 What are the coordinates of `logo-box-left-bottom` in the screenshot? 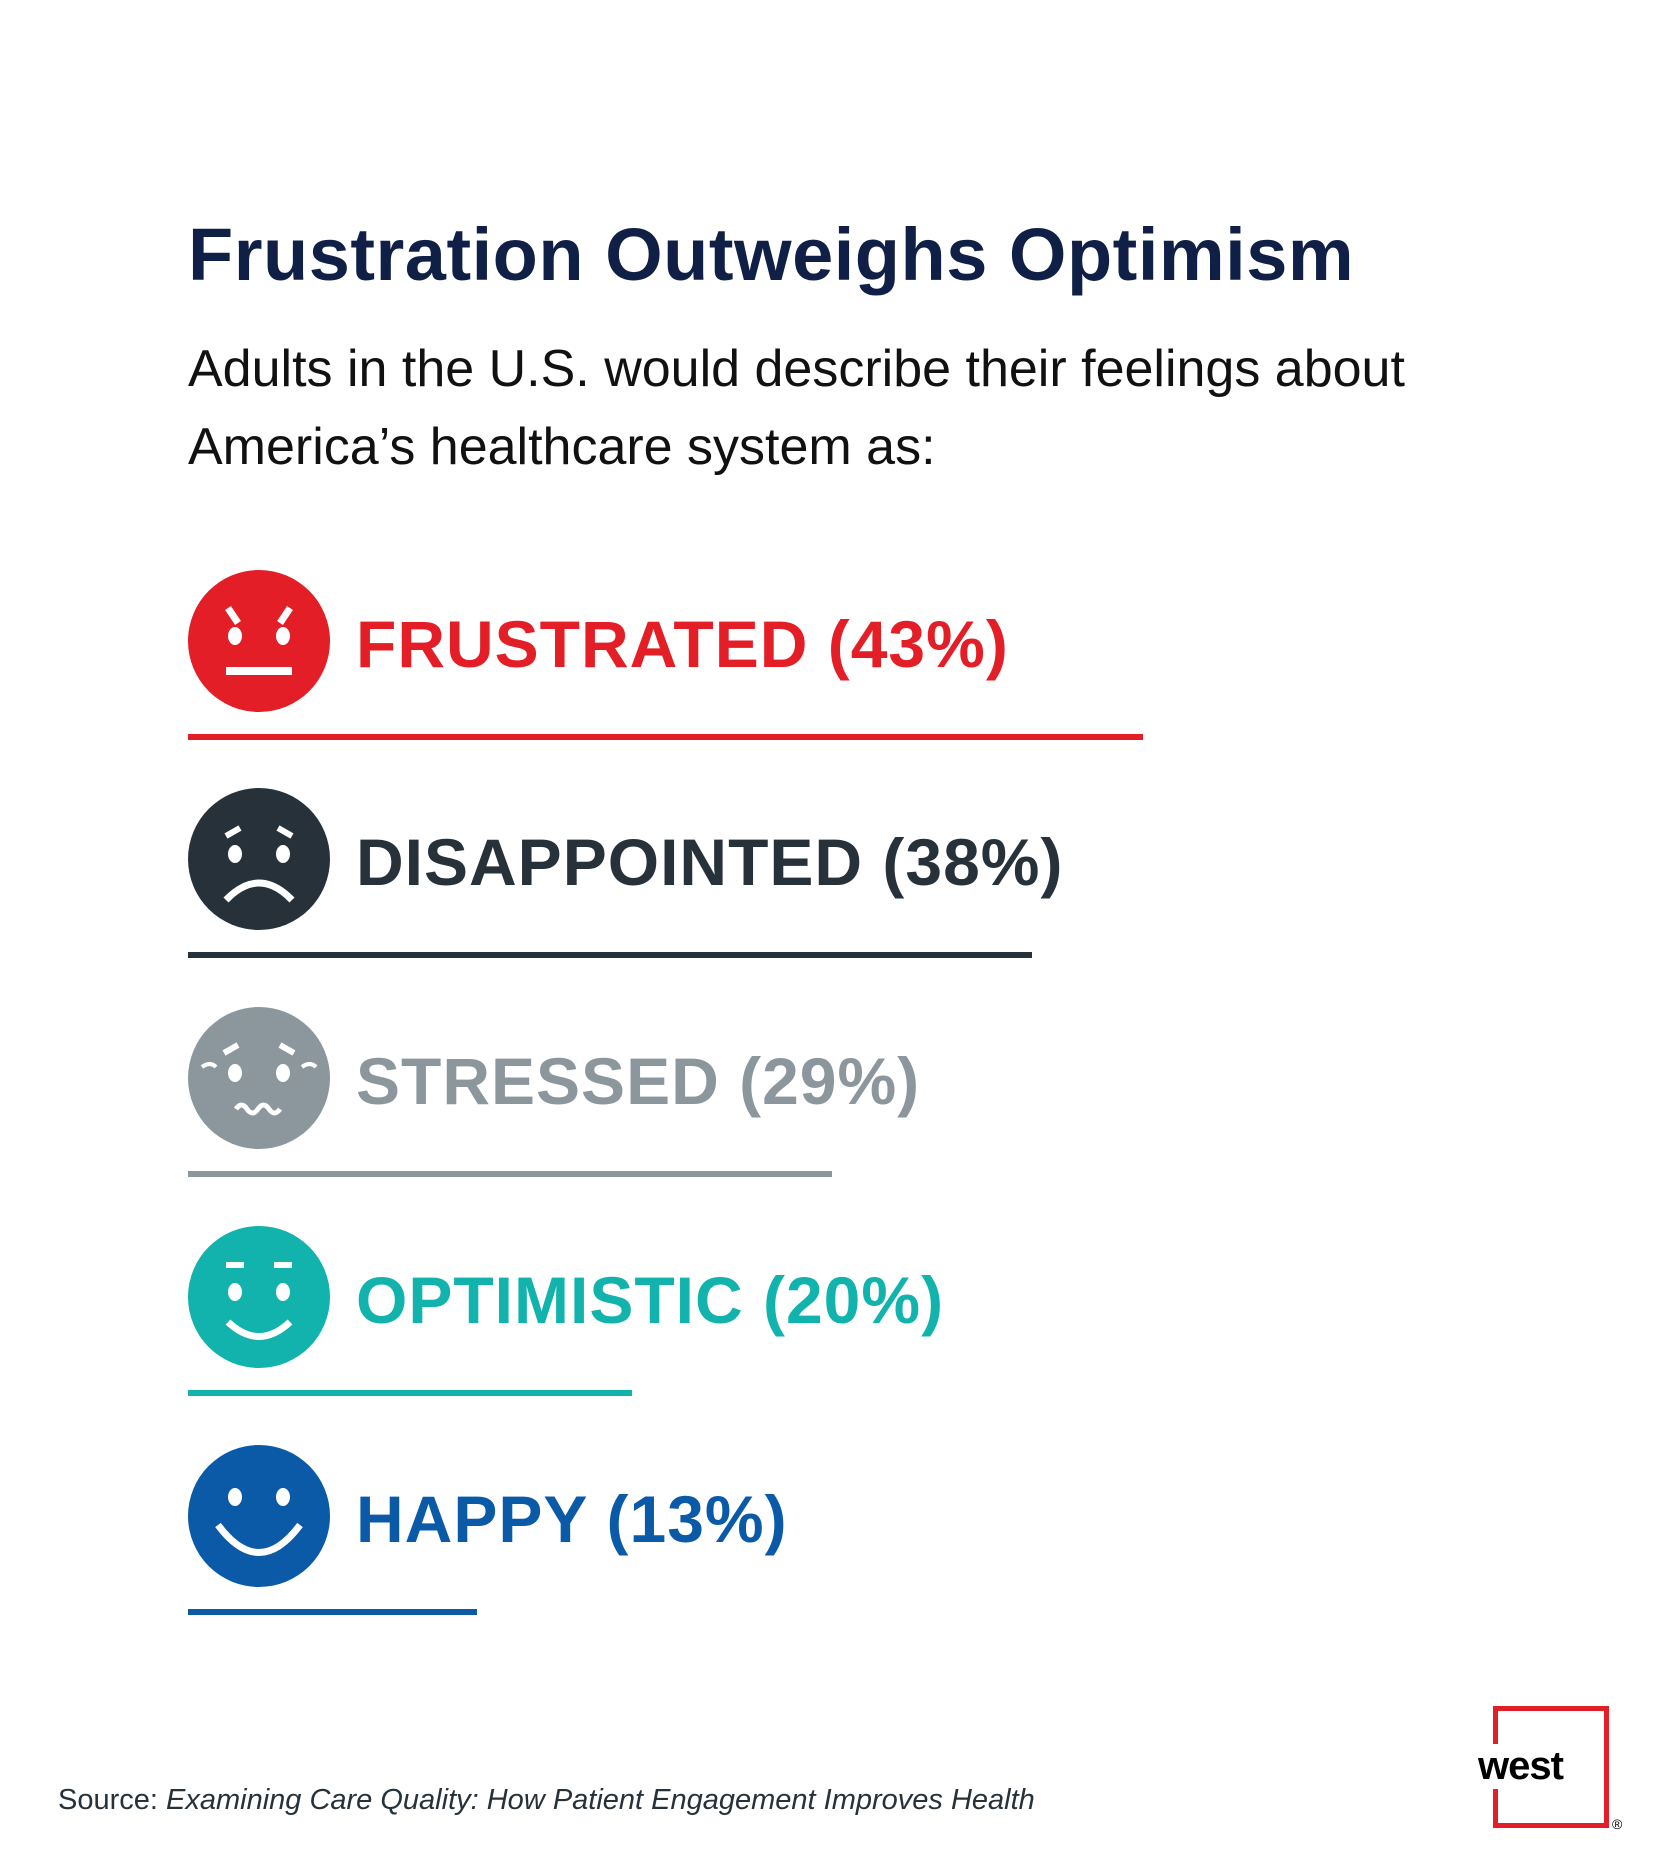 It's located at (1495, 1808).